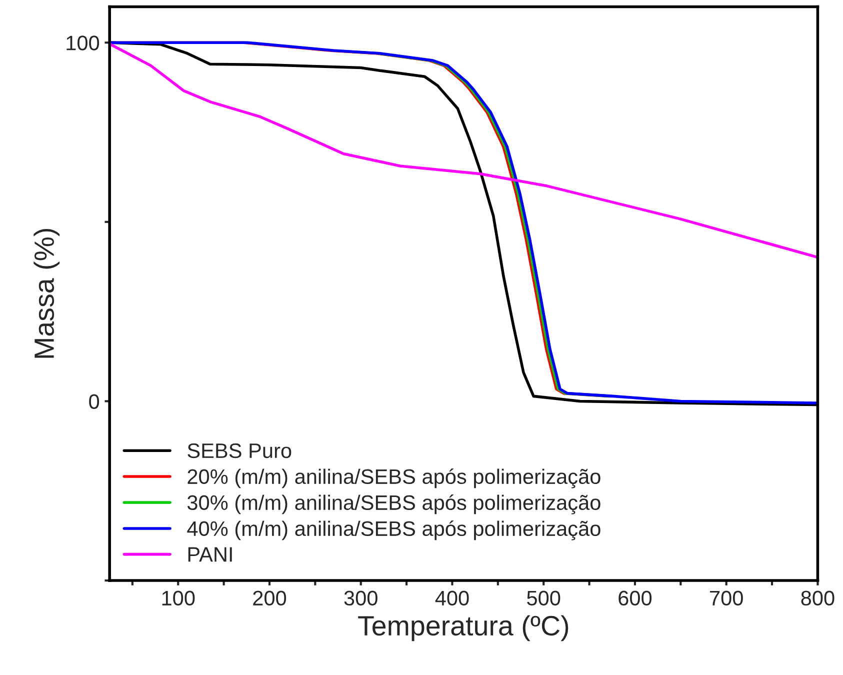 This screenshot has width=843, height=675. I want to click on y-tick-label: 0, so click(94, 401).